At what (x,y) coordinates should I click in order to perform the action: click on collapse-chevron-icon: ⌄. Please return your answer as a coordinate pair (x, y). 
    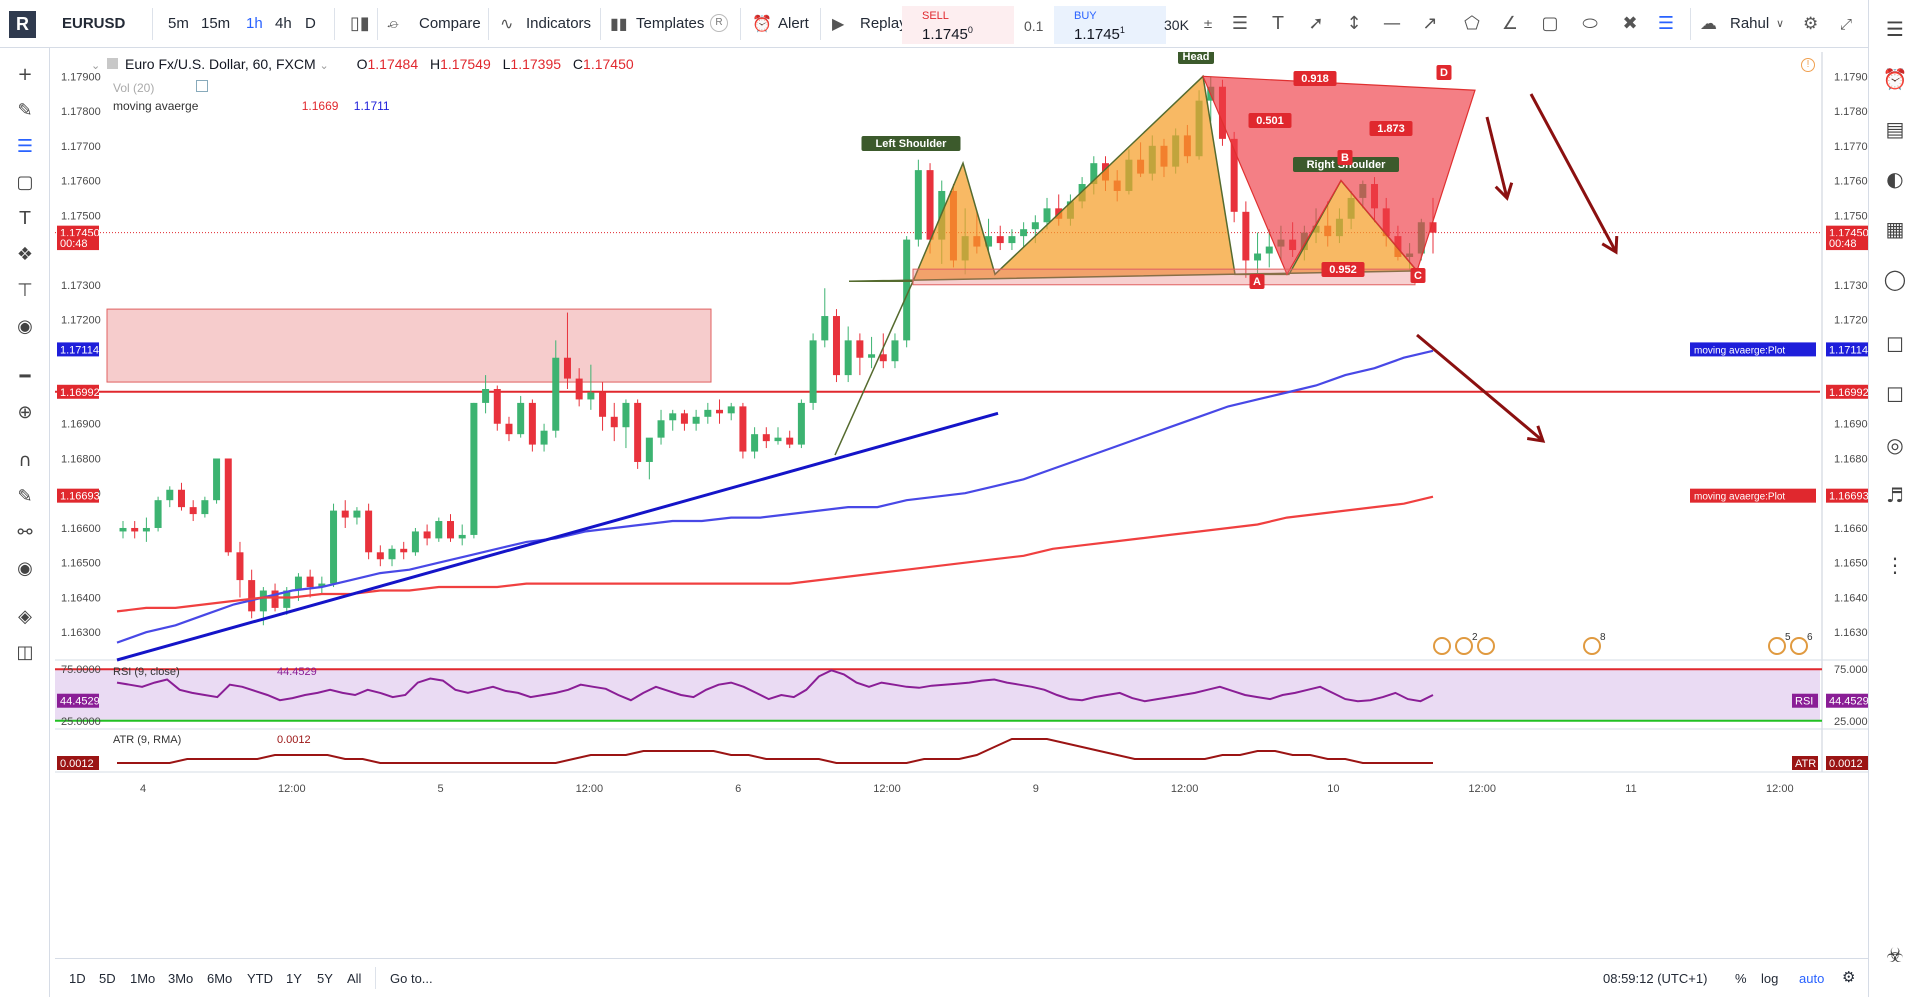
    Looking at the image, I should click on (96, 66).